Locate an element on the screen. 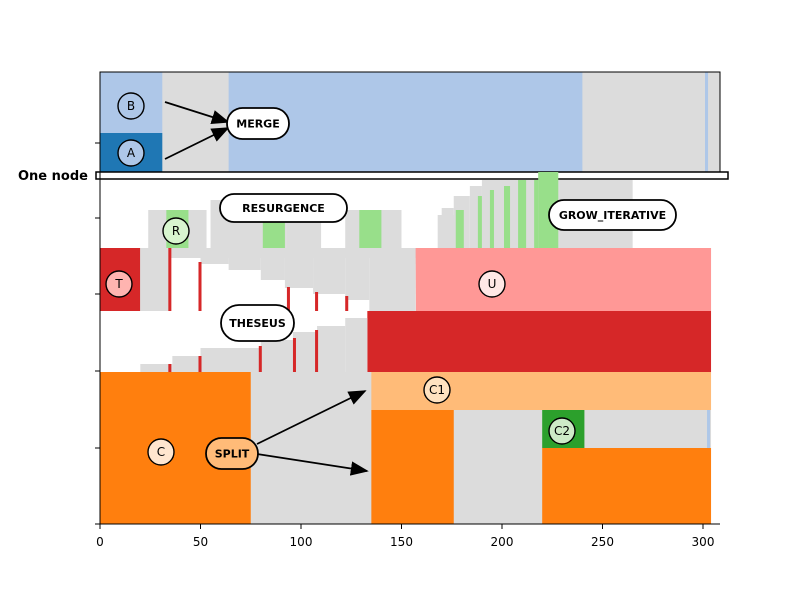 The width and height of the screenshot is (800, 600). one-node-label: One node is located at coordinates (53, 176).